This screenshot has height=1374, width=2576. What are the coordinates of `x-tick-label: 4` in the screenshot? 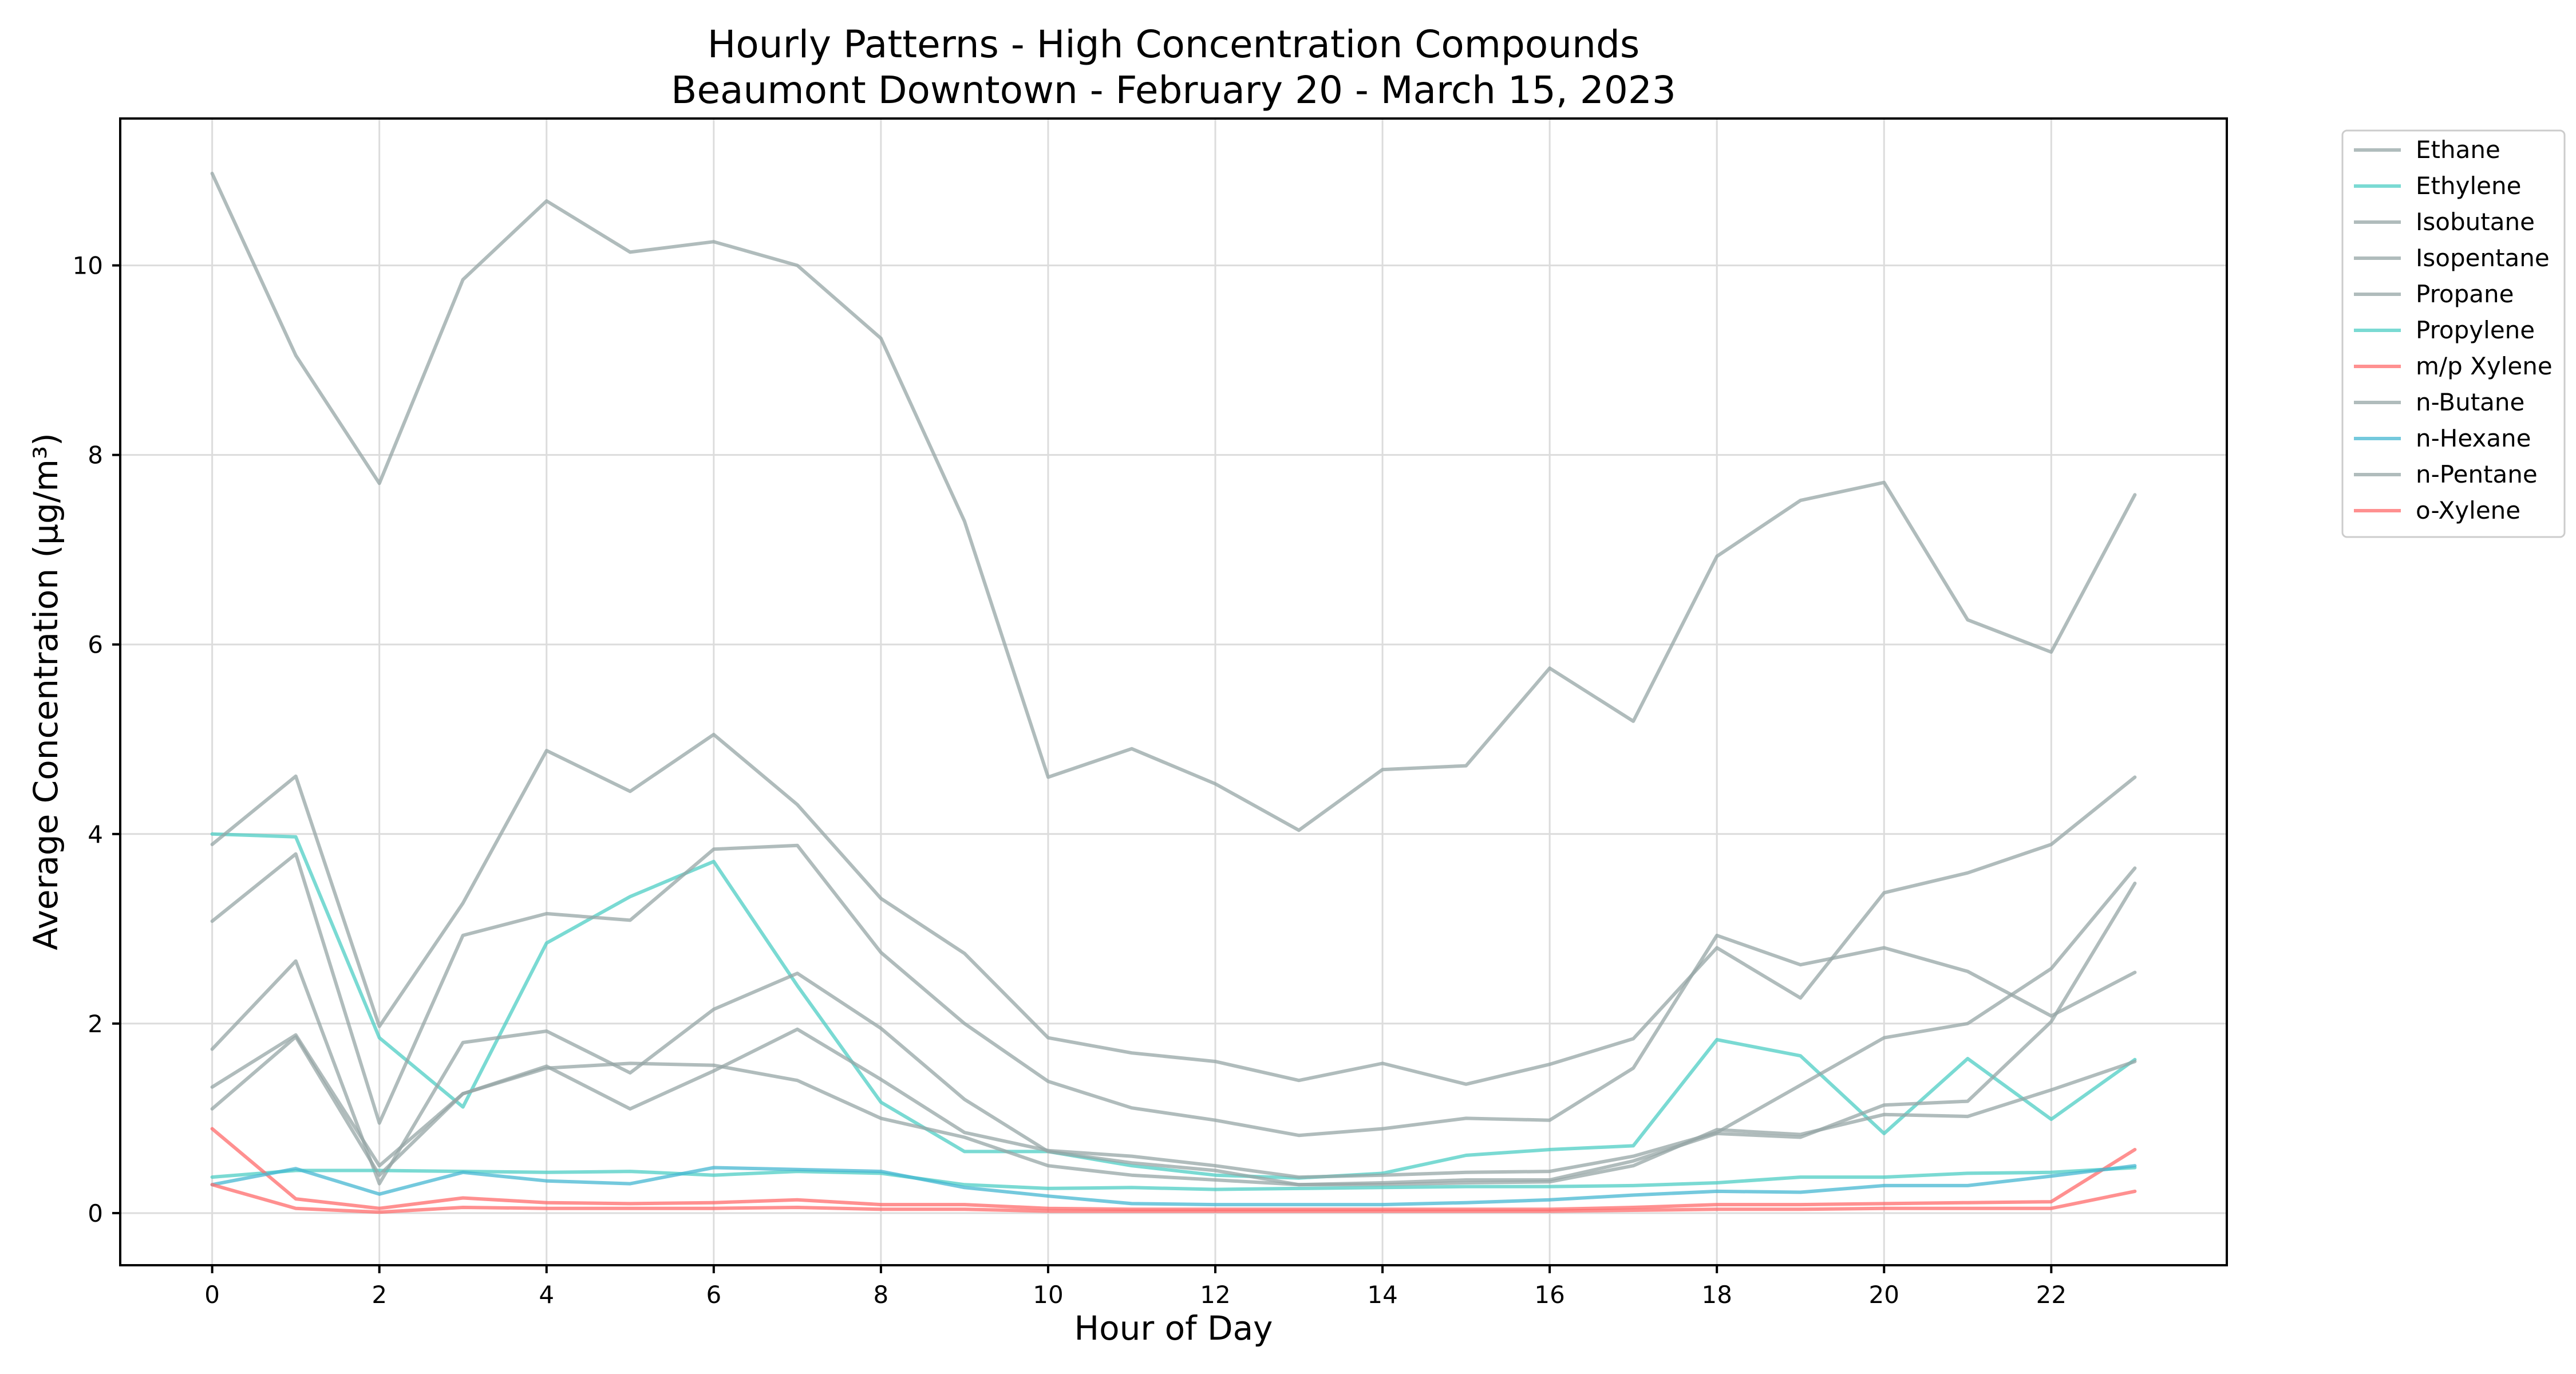 It's located at (546, 1295).